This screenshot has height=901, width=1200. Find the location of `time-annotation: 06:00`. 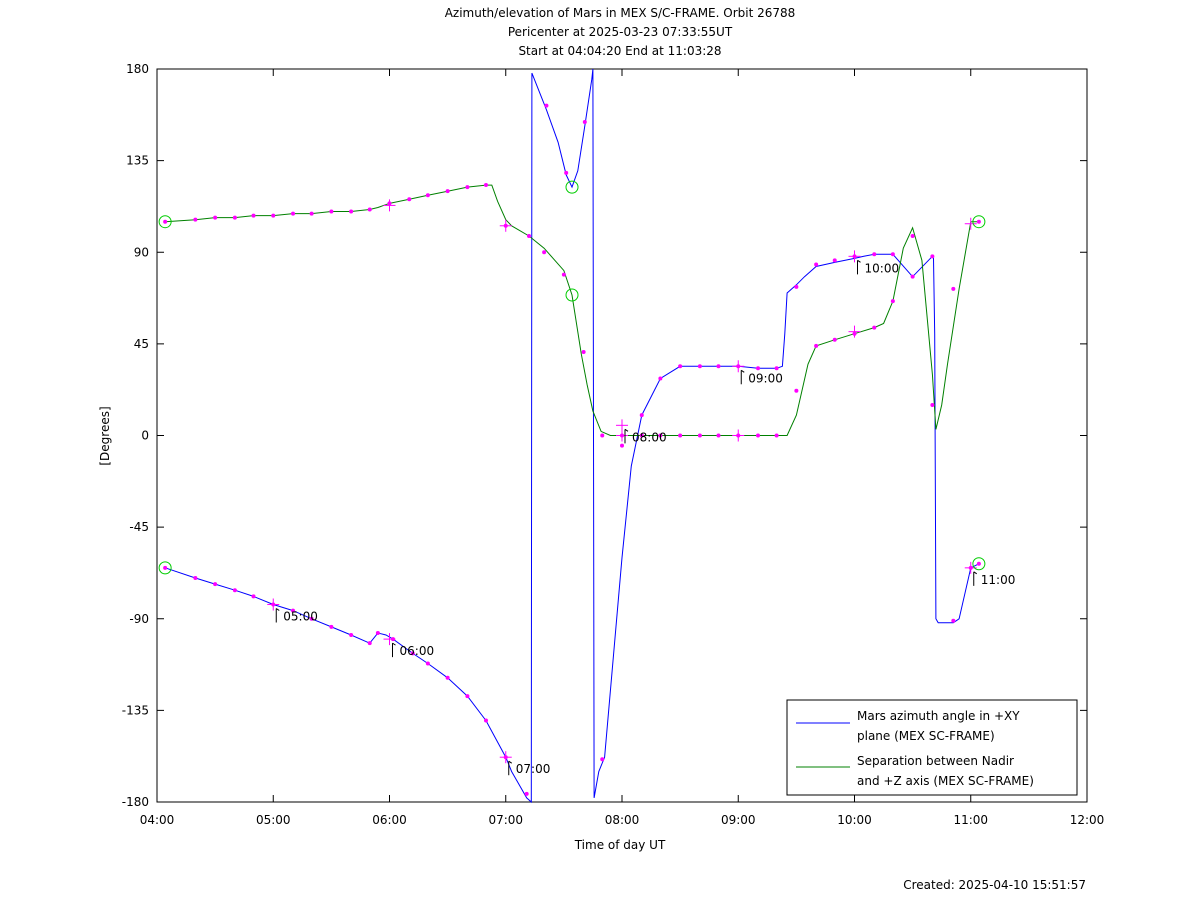

time-annotation: 06:00 is located at coordinates (413, 650).